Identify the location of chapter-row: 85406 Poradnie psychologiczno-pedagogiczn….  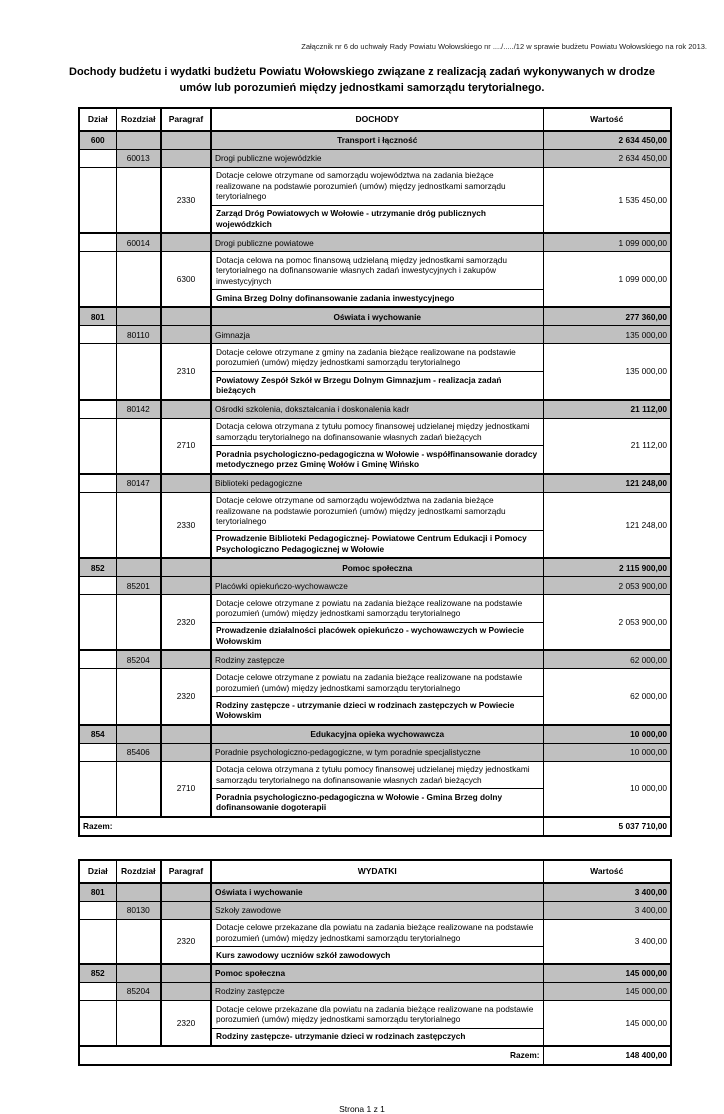
(375, 752).